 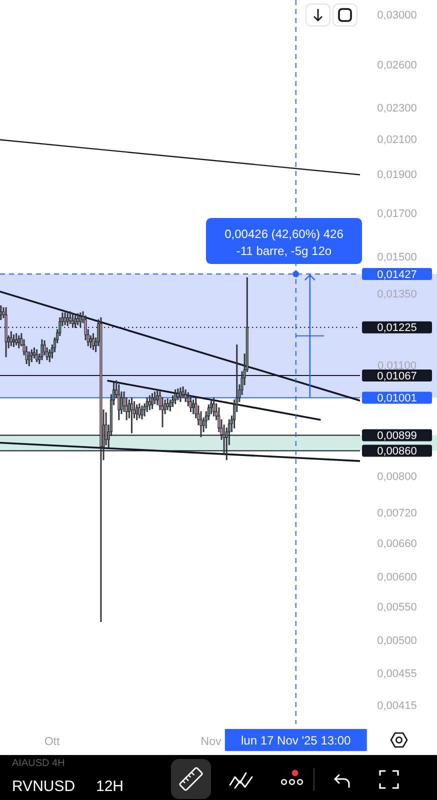 I want to click on annotation: 0,00426 (42,60%) 426, so click(x=284, y=234).